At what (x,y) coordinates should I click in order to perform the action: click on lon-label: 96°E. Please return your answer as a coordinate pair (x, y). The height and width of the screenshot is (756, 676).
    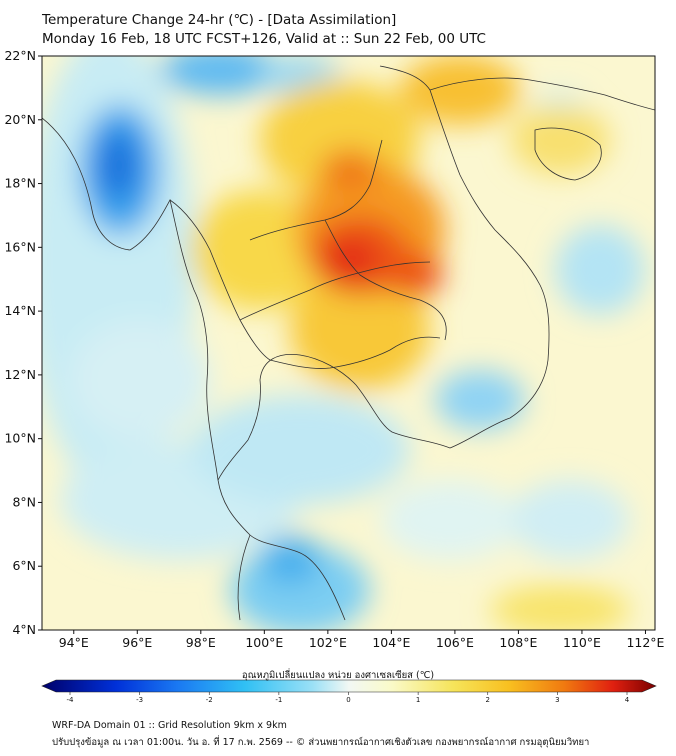
    Looking at the image, I should click on (137, 642).